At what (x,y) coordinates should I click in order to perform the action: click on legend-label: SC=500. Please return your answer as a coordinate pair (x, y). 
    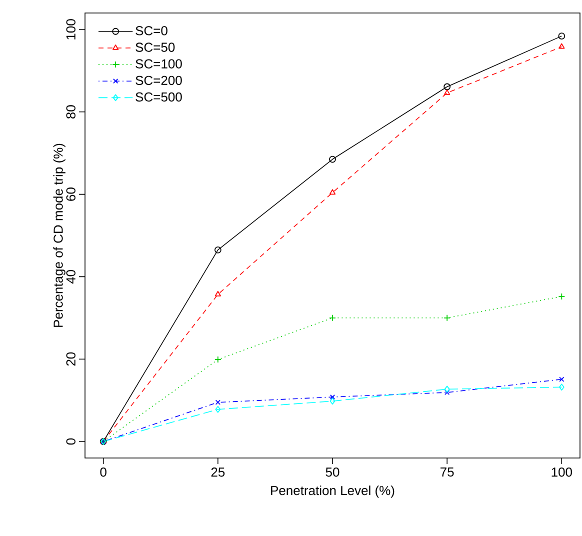
    Looking at the image, I should click on (159, 97).